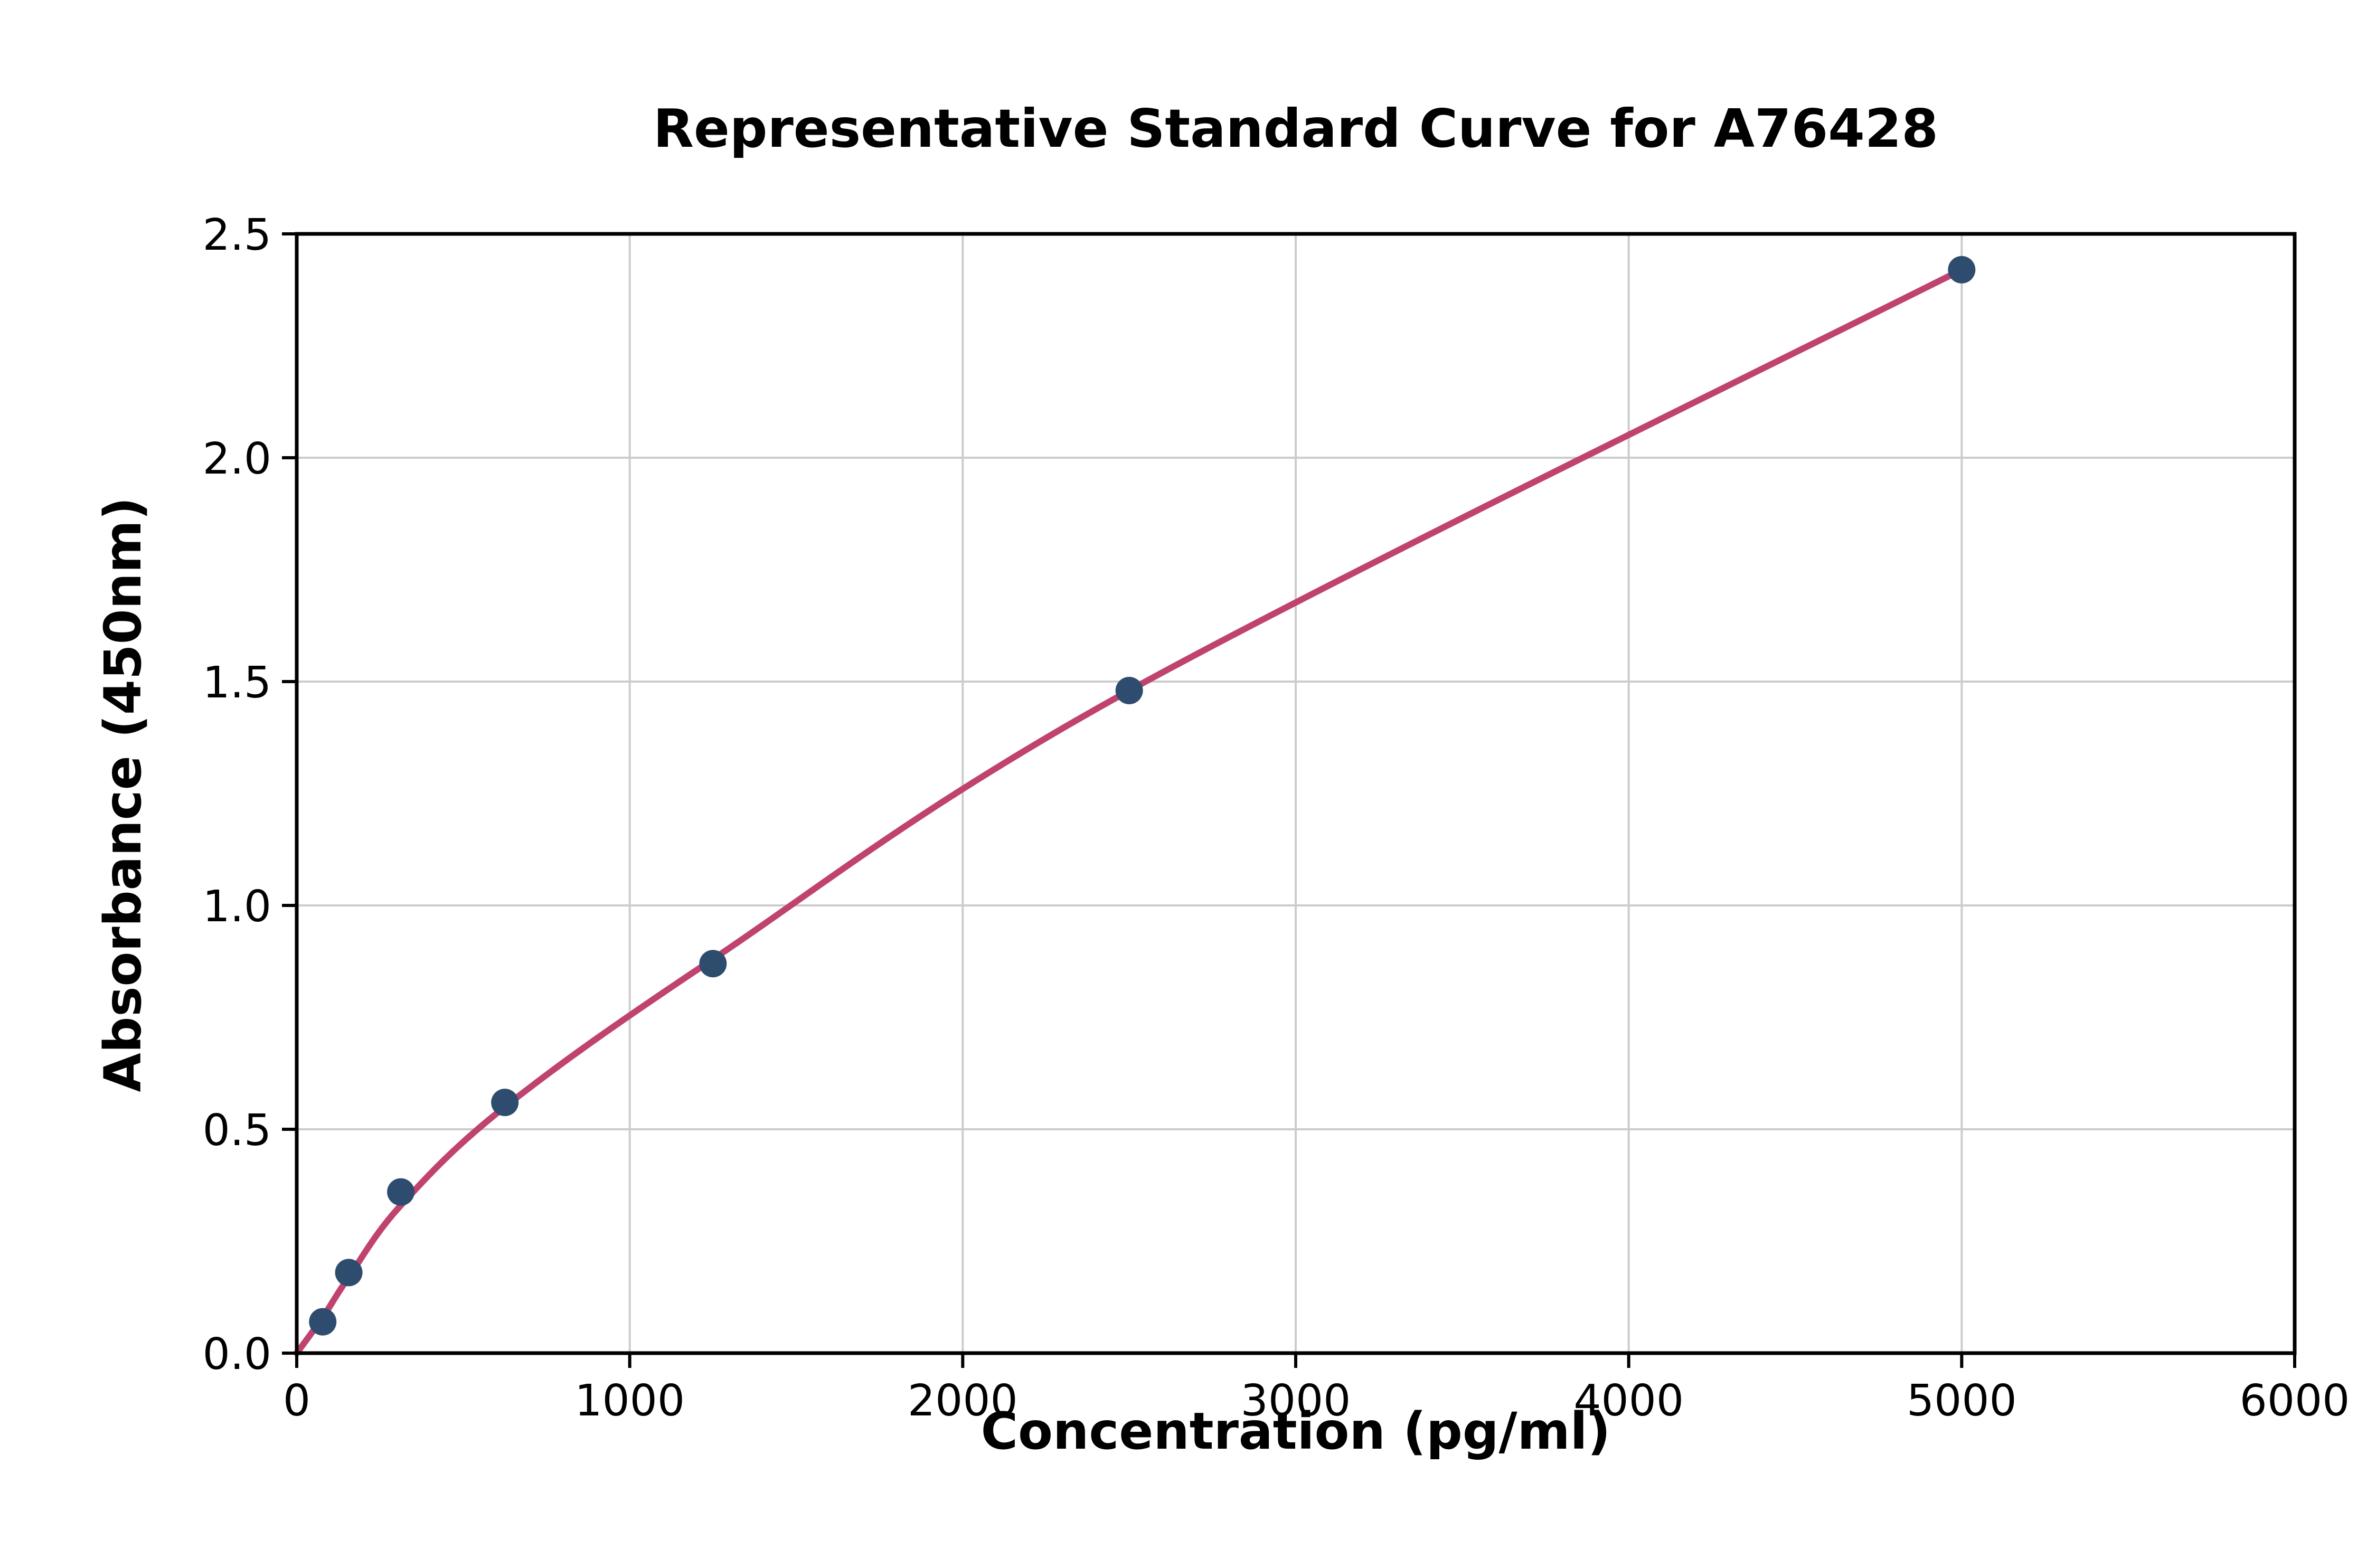 The image size is (2376, 1568). What do you see at coordinates (297, 1401) in the screenshot?
I see `x-tick-label: 0` at bounding box center [297, 1401].